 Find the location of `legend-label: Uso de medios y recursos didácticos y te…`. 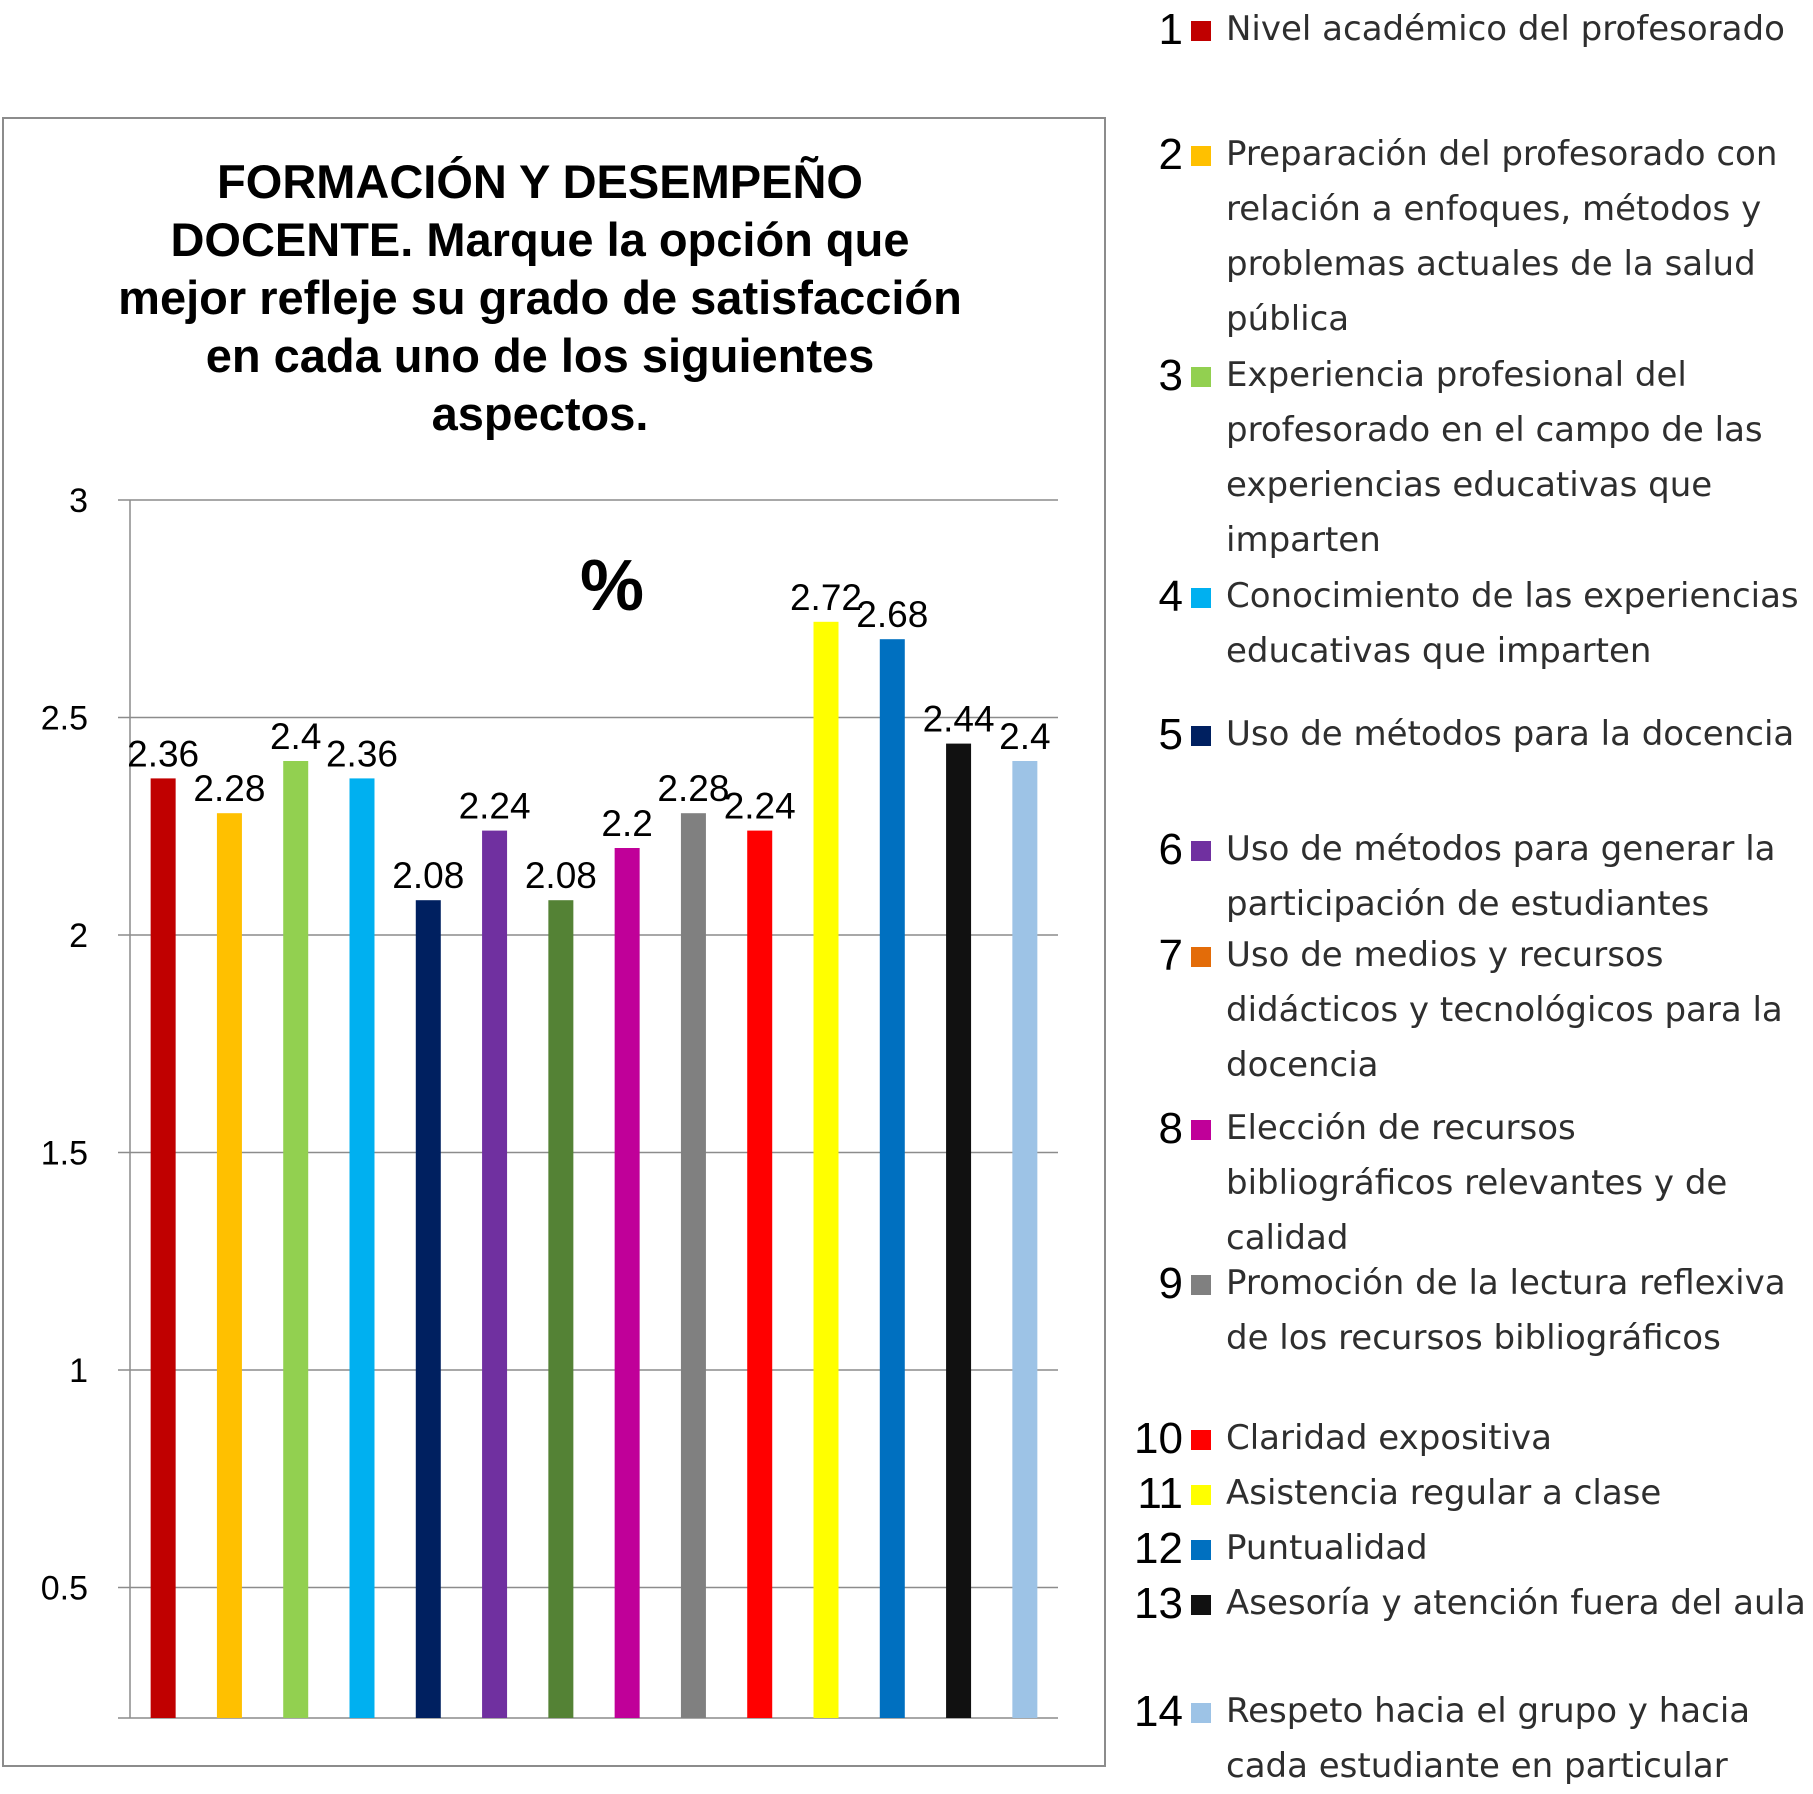

legend-label: Uso de medios y recursos didácticos y te… is located at coordinates (1504, 1010).